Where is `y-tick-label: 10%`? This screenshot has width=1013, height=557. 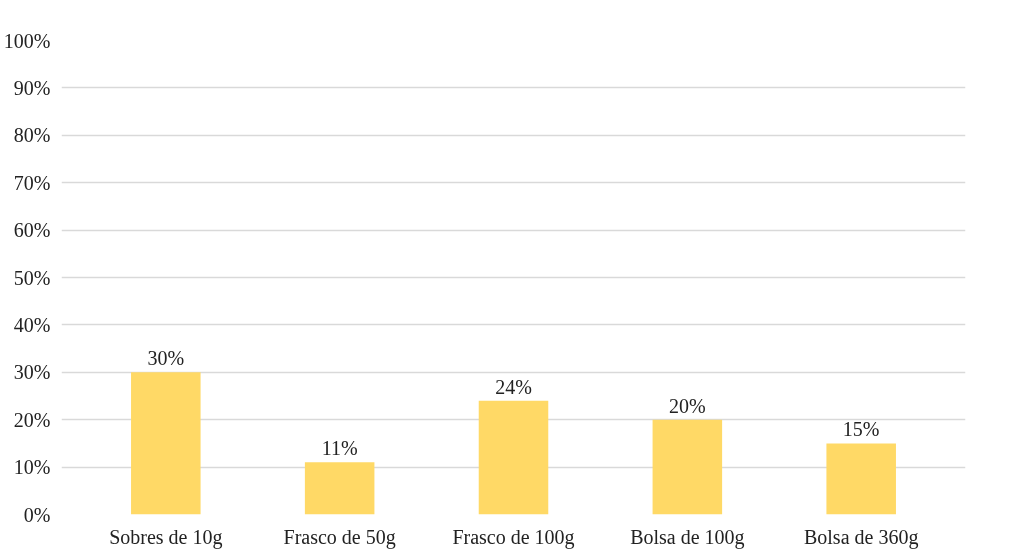 y-tick-label: 10% is located at coordinates (32, 467).